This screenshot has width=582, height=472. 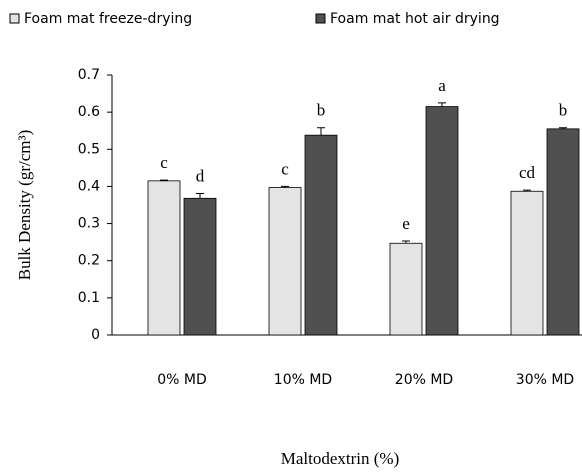 What do you see at coordinates (89, 75) in the screenshot?
I see `y-tick-label: 0.7` at bounding box center [89, 75].